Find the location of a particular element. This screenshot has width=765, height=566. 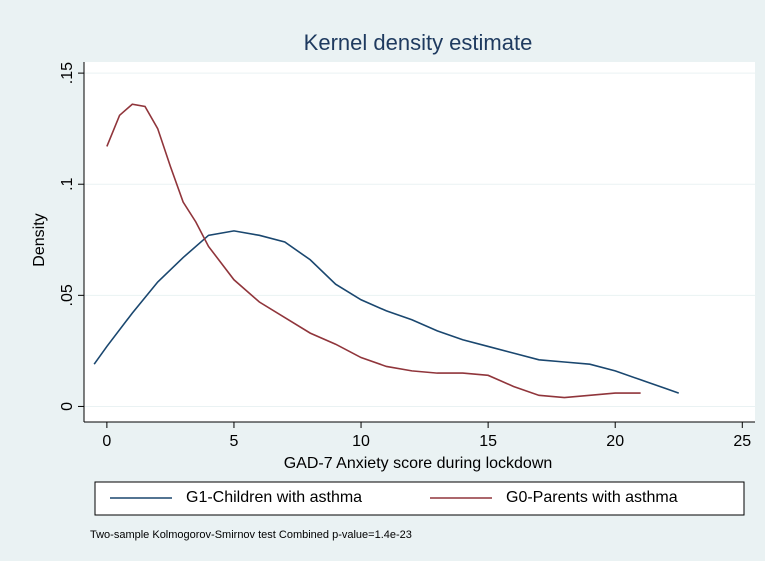

x-tick-label: 20 is located at coordinates (615, 441).